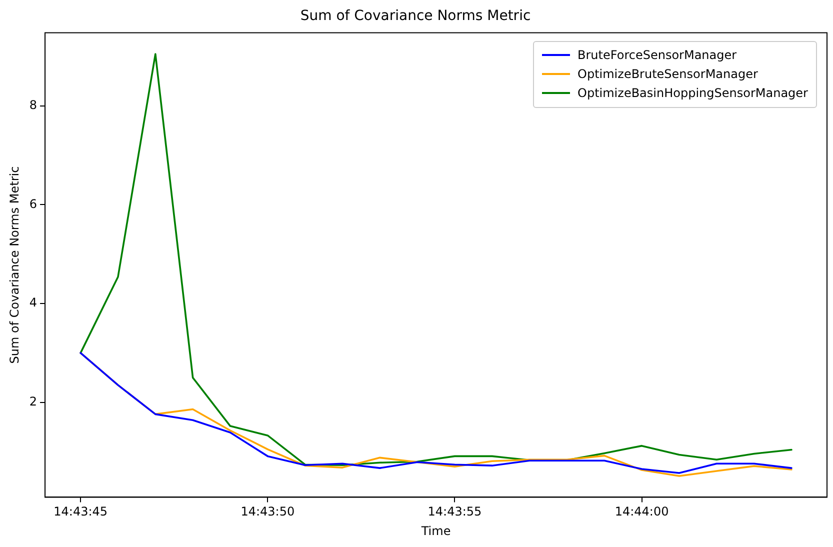 The width and height of the screenshot is (833, 547). What do you see at coordinates (415, 16) in the screenshot?
I see `chart-title: Sum of Covariance Norms Metric` at bounding box center [415, 16].